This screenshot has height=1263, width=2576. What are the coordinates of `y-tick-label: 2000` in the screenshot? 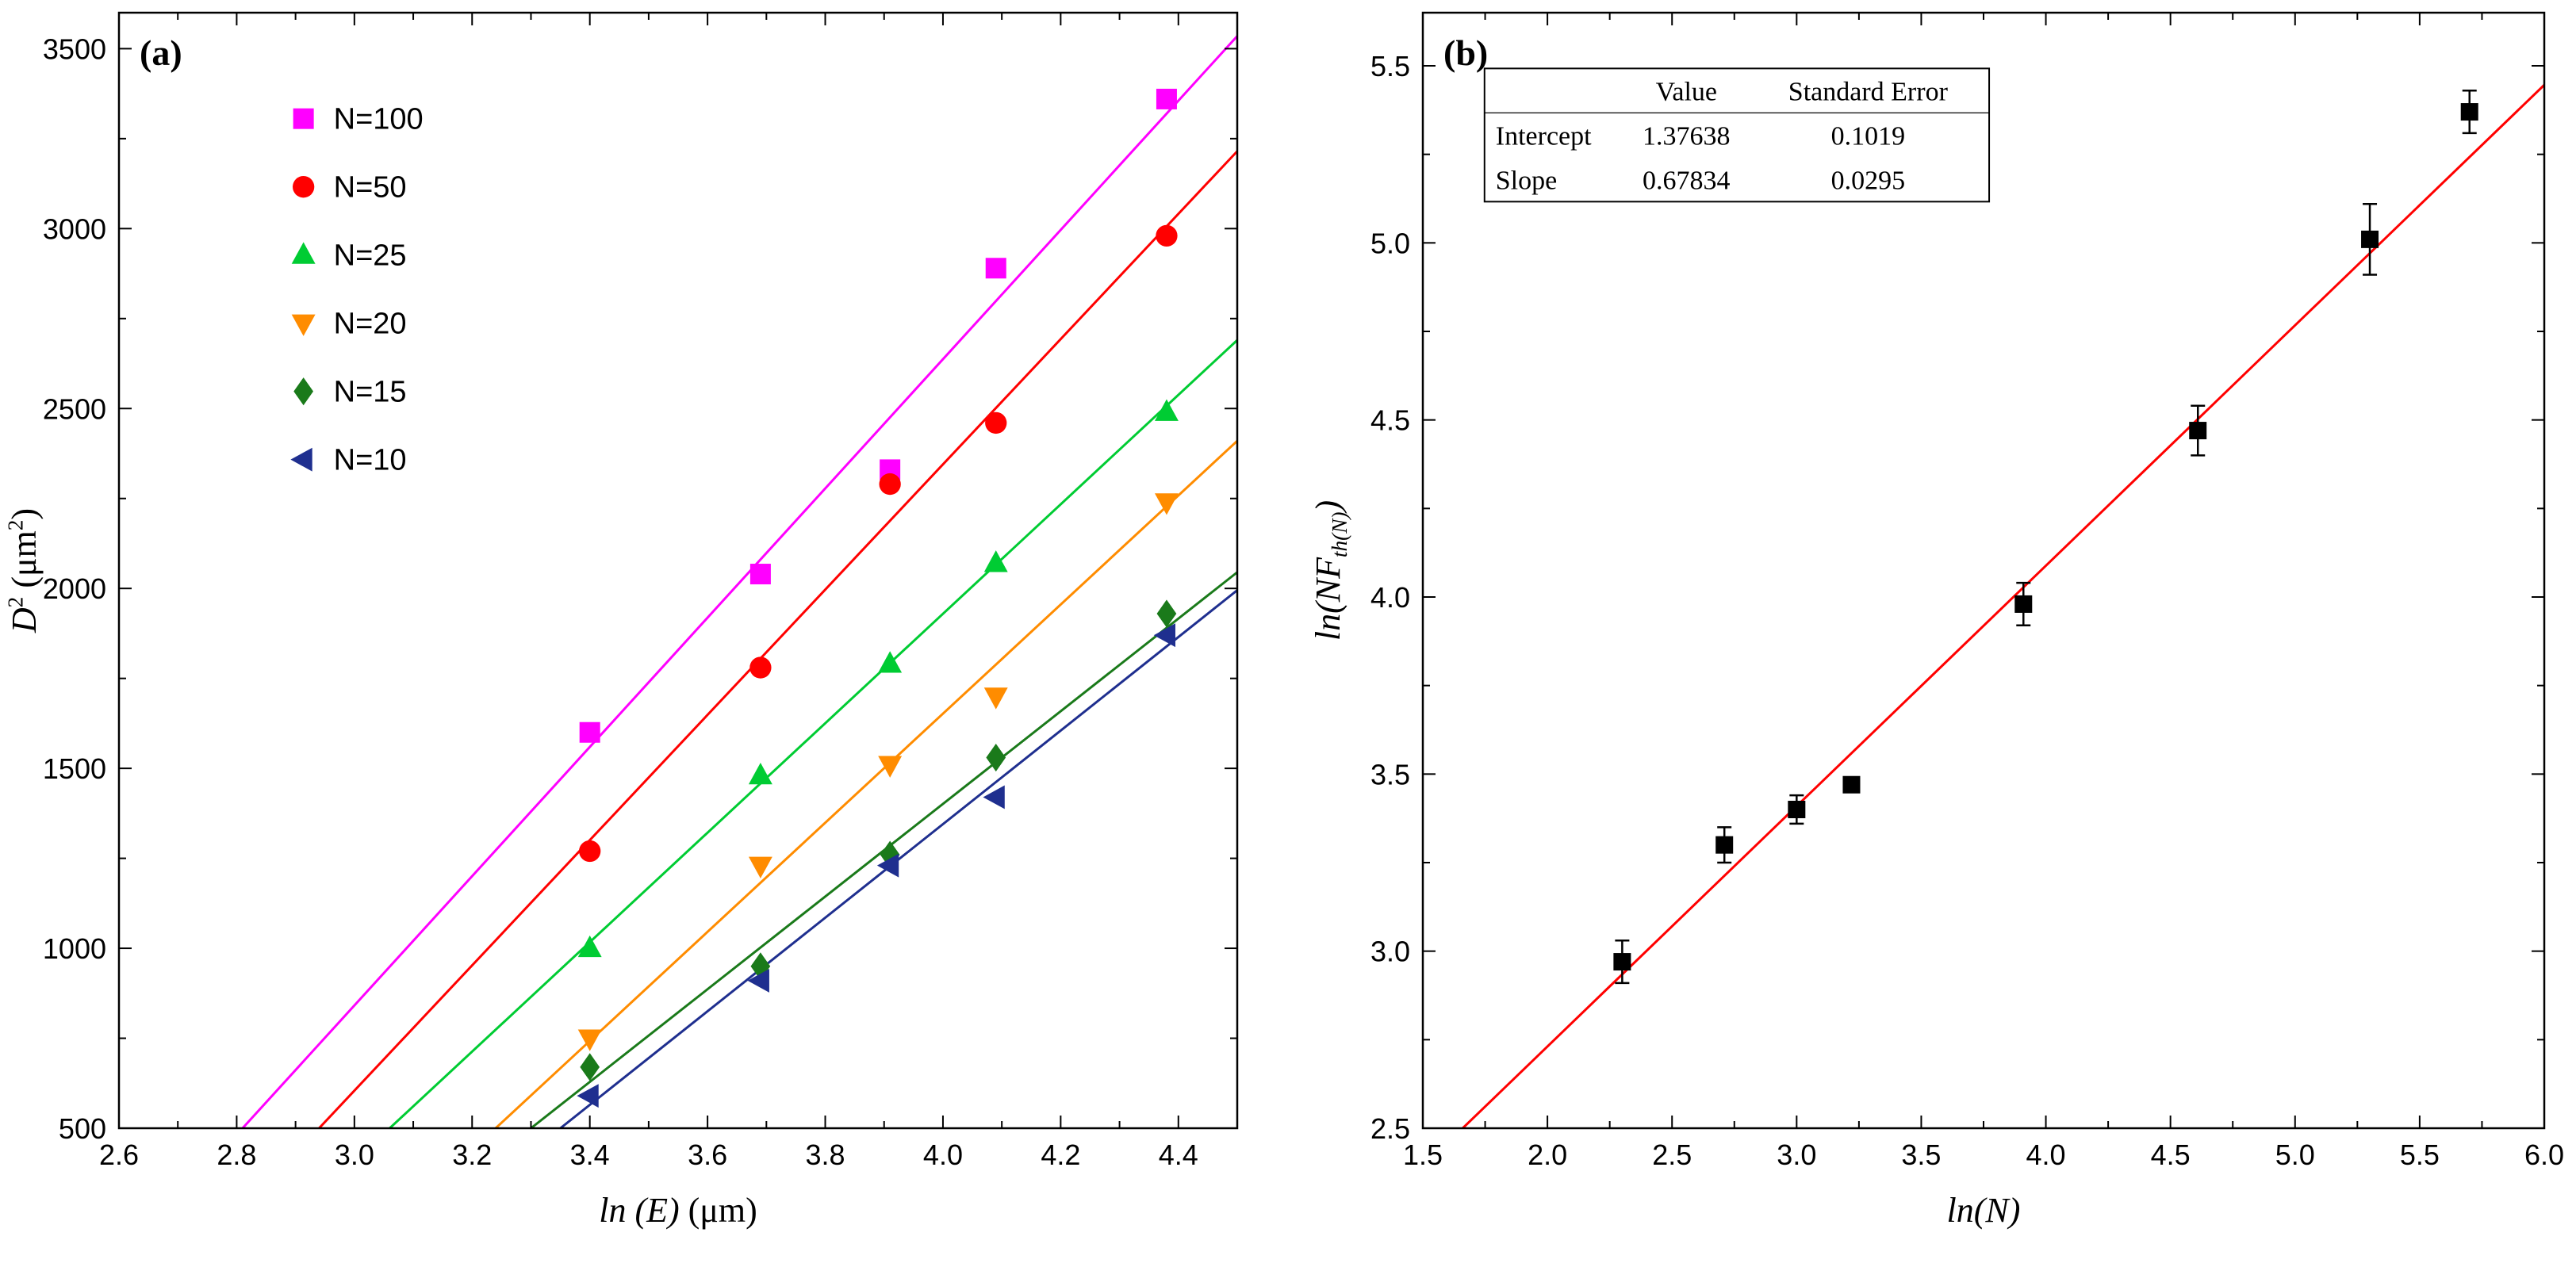 It's located at (74, 588).